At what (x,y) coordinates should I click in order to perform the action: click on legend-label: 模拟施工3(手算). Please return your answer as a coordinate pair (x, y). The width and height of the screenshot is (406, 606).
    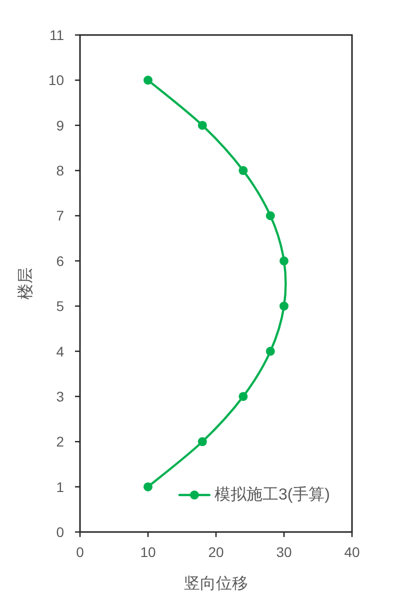
    Looking at the image, I should click on (272, 495).